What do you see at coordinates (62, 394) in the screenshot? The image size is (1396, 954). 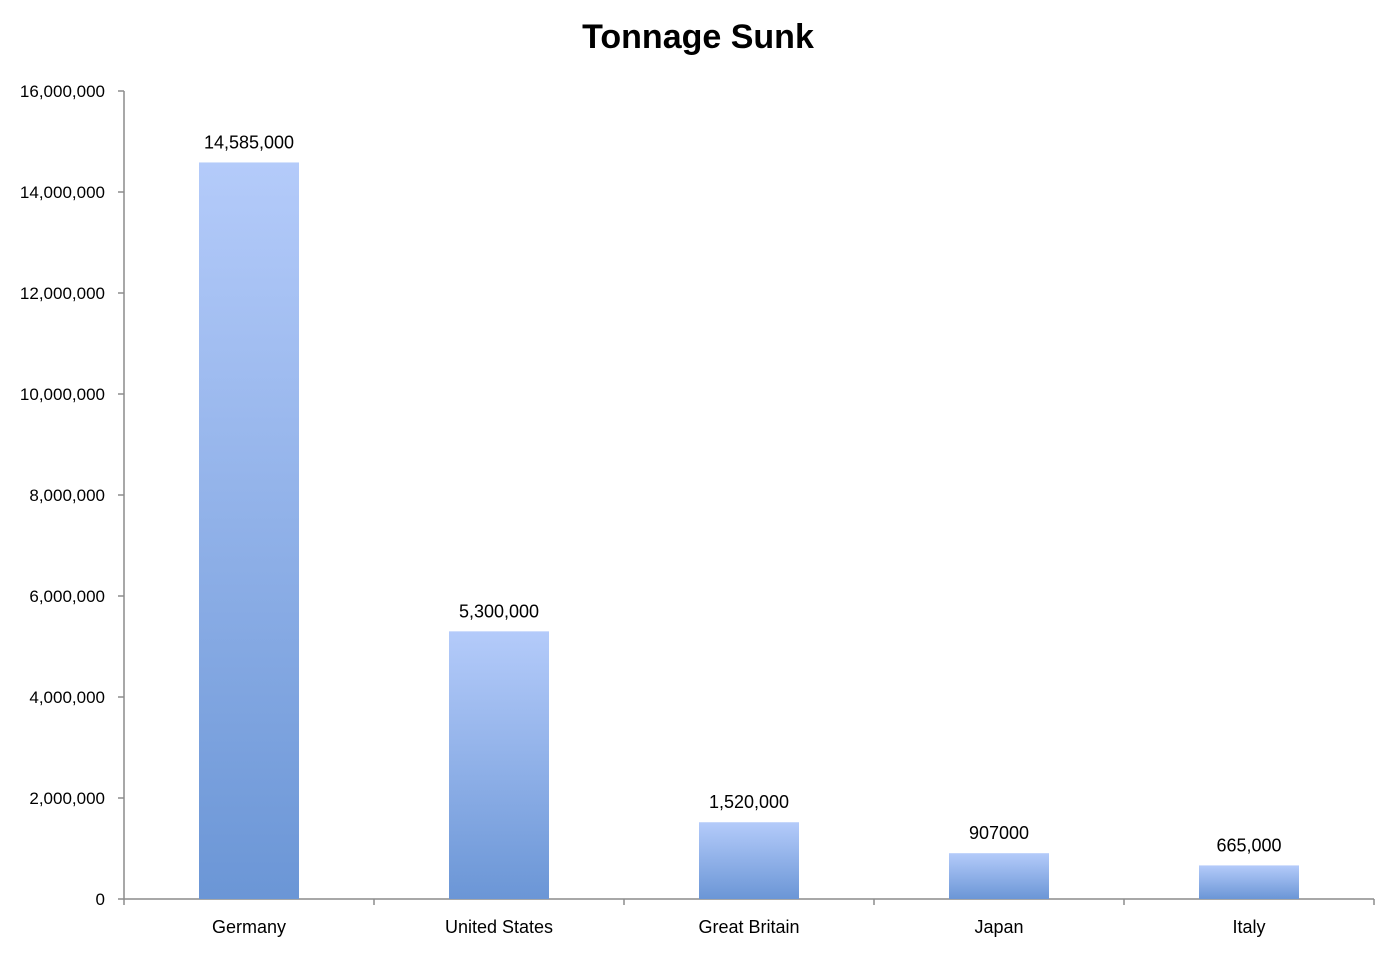 I see `y-tick-label: 10,000,000` at bounding box center [62, 394].